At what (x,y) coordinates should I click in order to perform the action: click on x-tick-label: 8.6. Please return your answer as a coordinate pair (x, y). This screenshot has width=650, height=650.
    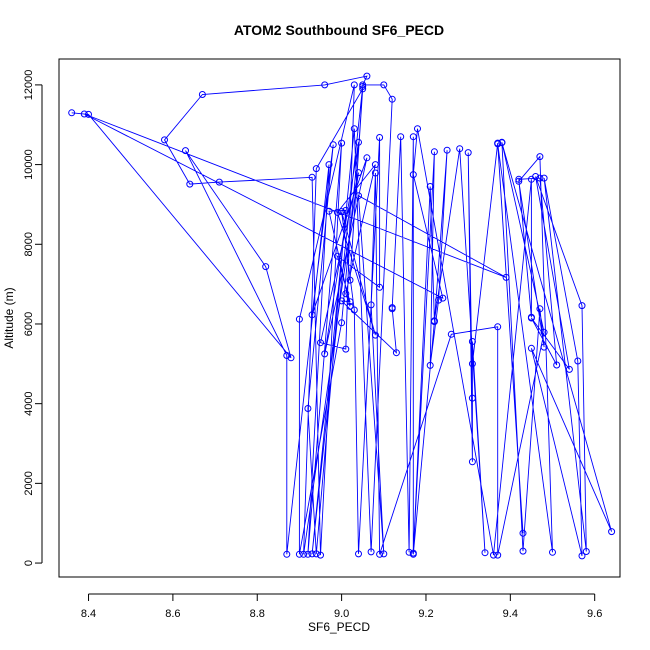
    Looking at the image, I should click on (172, 614).